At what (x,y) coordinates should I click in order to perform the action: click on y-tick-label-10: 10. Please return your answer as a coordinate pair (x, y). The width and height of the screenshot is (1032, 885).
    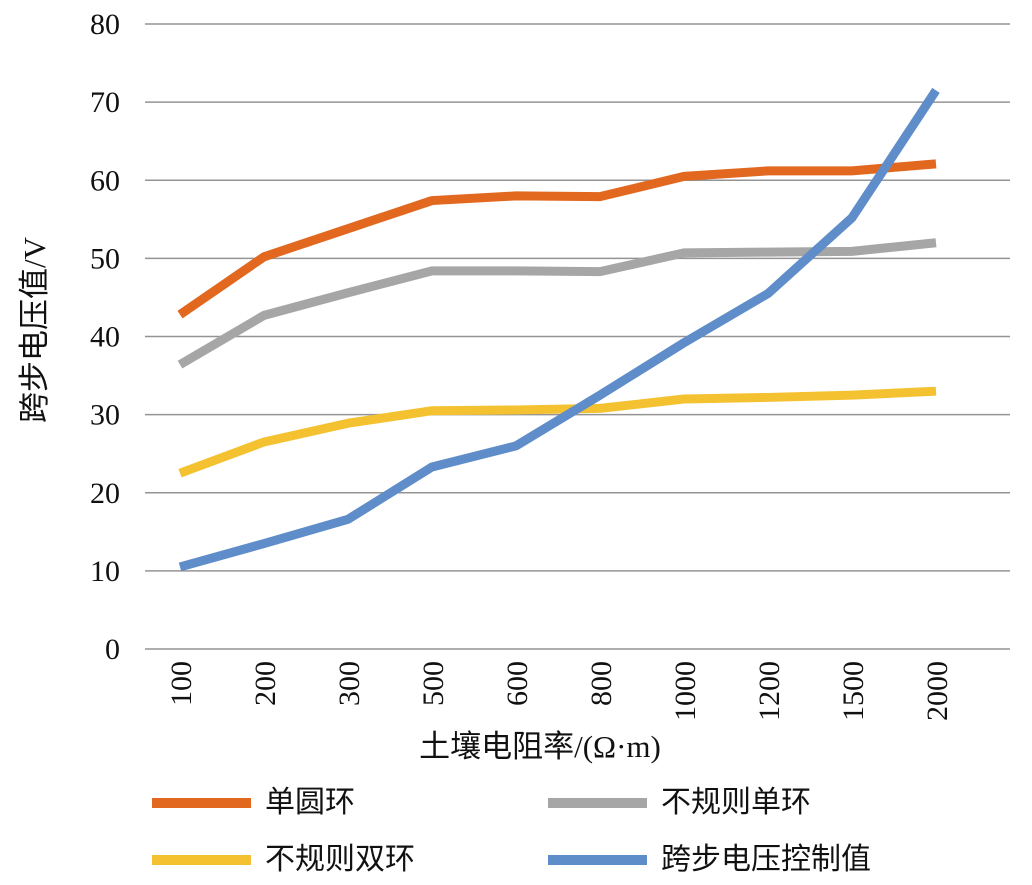
    Looking at the image, I should click on (105, 571).